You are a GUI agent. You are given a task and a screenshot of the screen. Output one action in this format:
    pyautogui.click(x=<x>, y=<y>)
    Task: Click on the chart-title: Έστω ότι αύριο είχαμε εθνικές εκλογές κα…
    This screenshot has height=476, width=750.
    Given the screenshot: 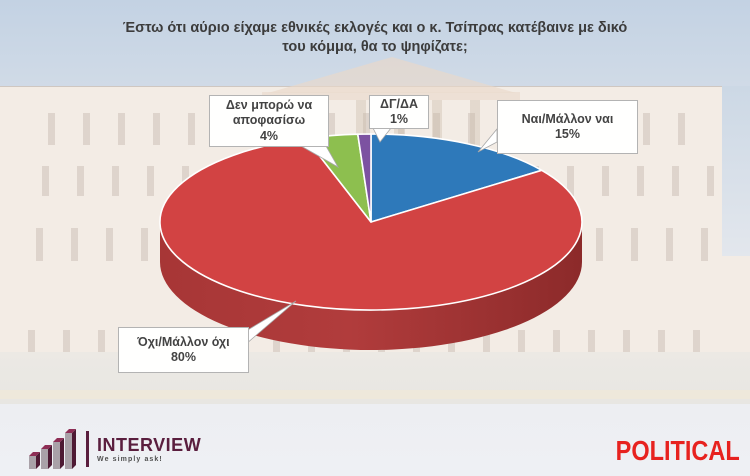 What is the action you would take?
    pyautogui.click(x=375, y=38)
    